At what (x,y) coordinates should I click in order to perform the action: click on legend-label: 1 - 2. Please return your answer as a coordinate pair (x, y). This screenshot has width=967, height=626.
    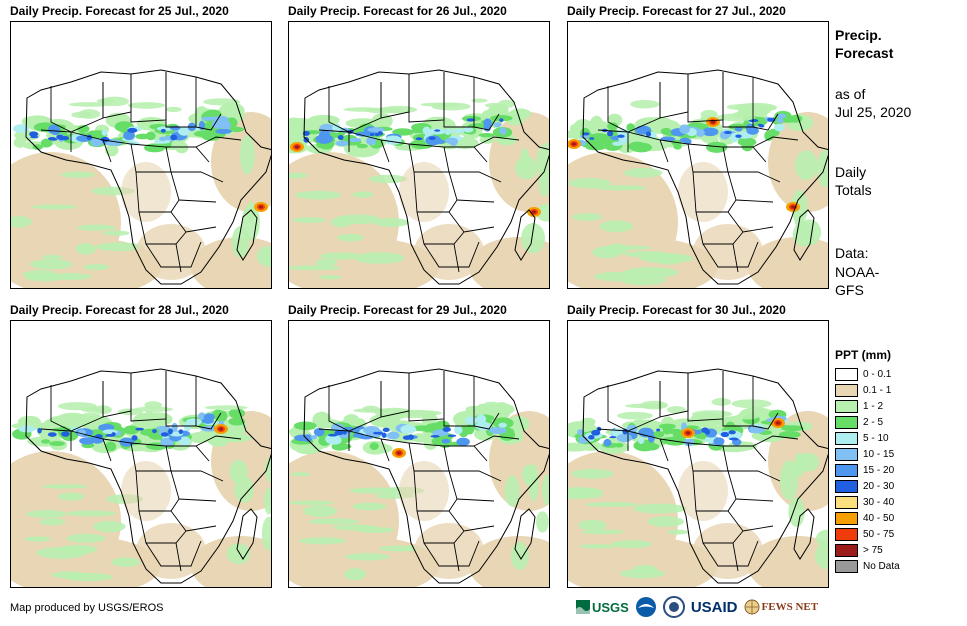
    Looking at the image, I should click on (873, 406).